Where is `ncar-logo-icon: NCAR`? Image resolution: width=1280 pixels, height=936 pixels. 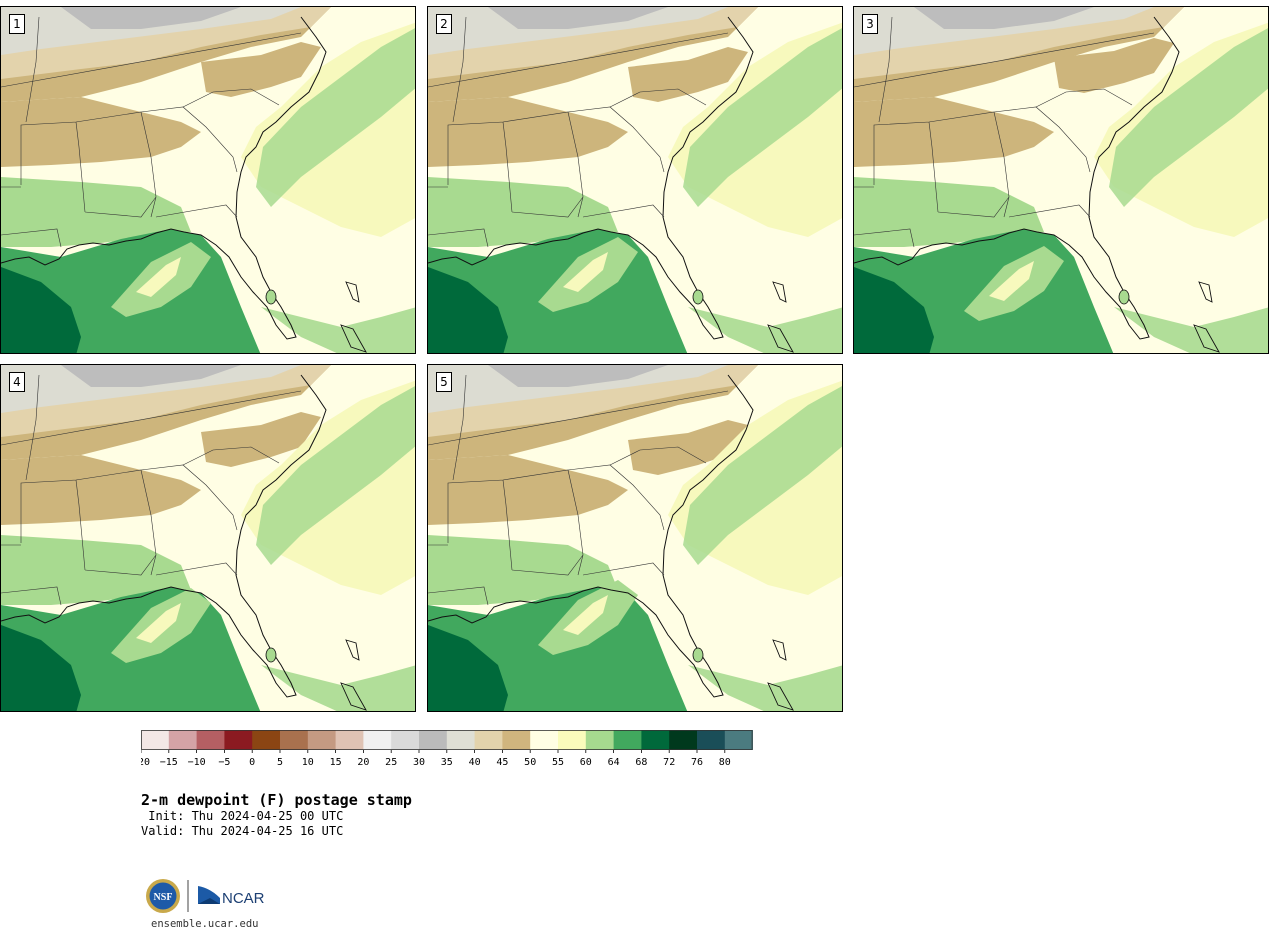 ncar-logo-icon: NCAR is located at coordinates (231, 896).